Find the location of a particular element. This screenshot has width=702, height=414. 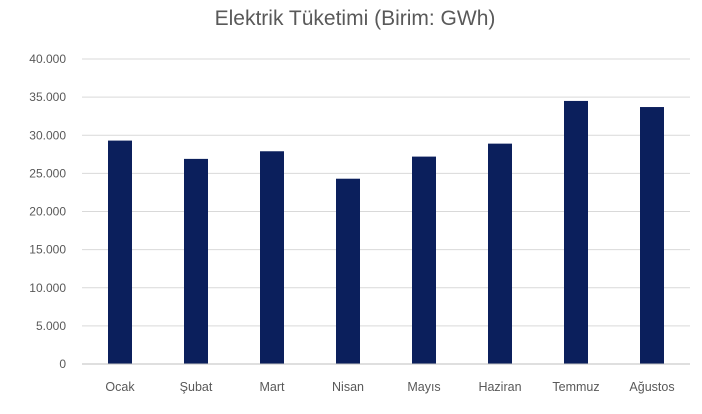

x-tick-label: Şubat is located at coordinates (196, 387).